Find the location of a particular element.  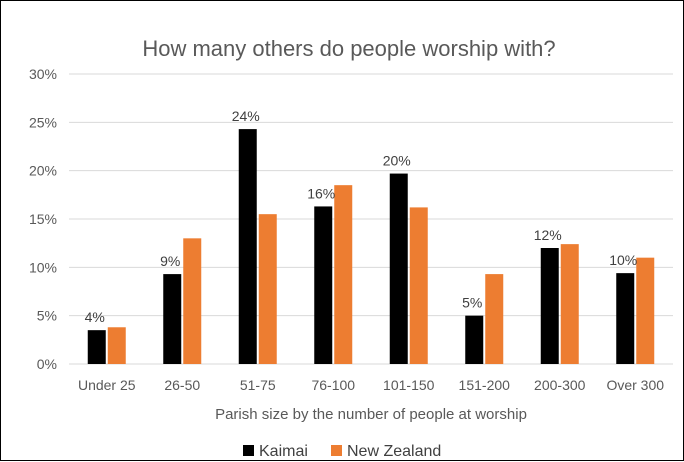

y-axis-ticks: 0% 5% 10% 15% 20% 25% 30% is located at coordinates (43, 219).